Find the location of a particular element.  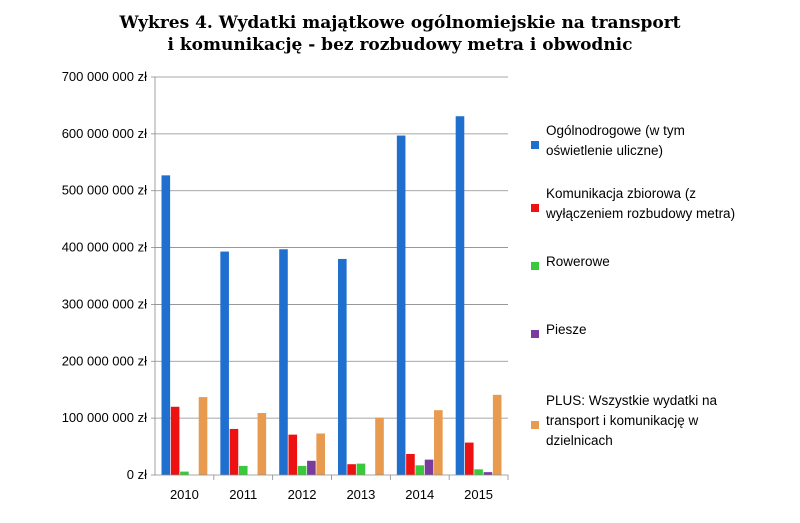

legend-label: dzielnicach is located at coordinates (579, 440).